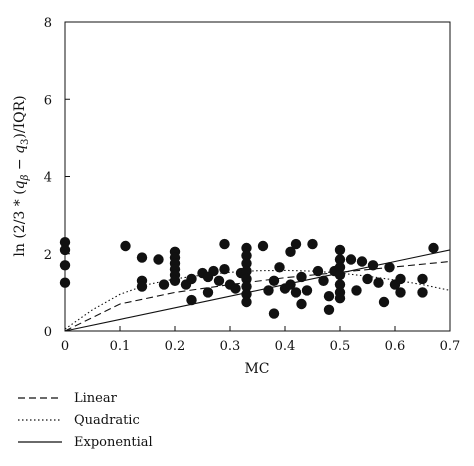 This screenshot has height=466, width=474. Describe the element at coordinates (230, 346) in the screenshot. I see `x-tick-label: 0.3` at that location.